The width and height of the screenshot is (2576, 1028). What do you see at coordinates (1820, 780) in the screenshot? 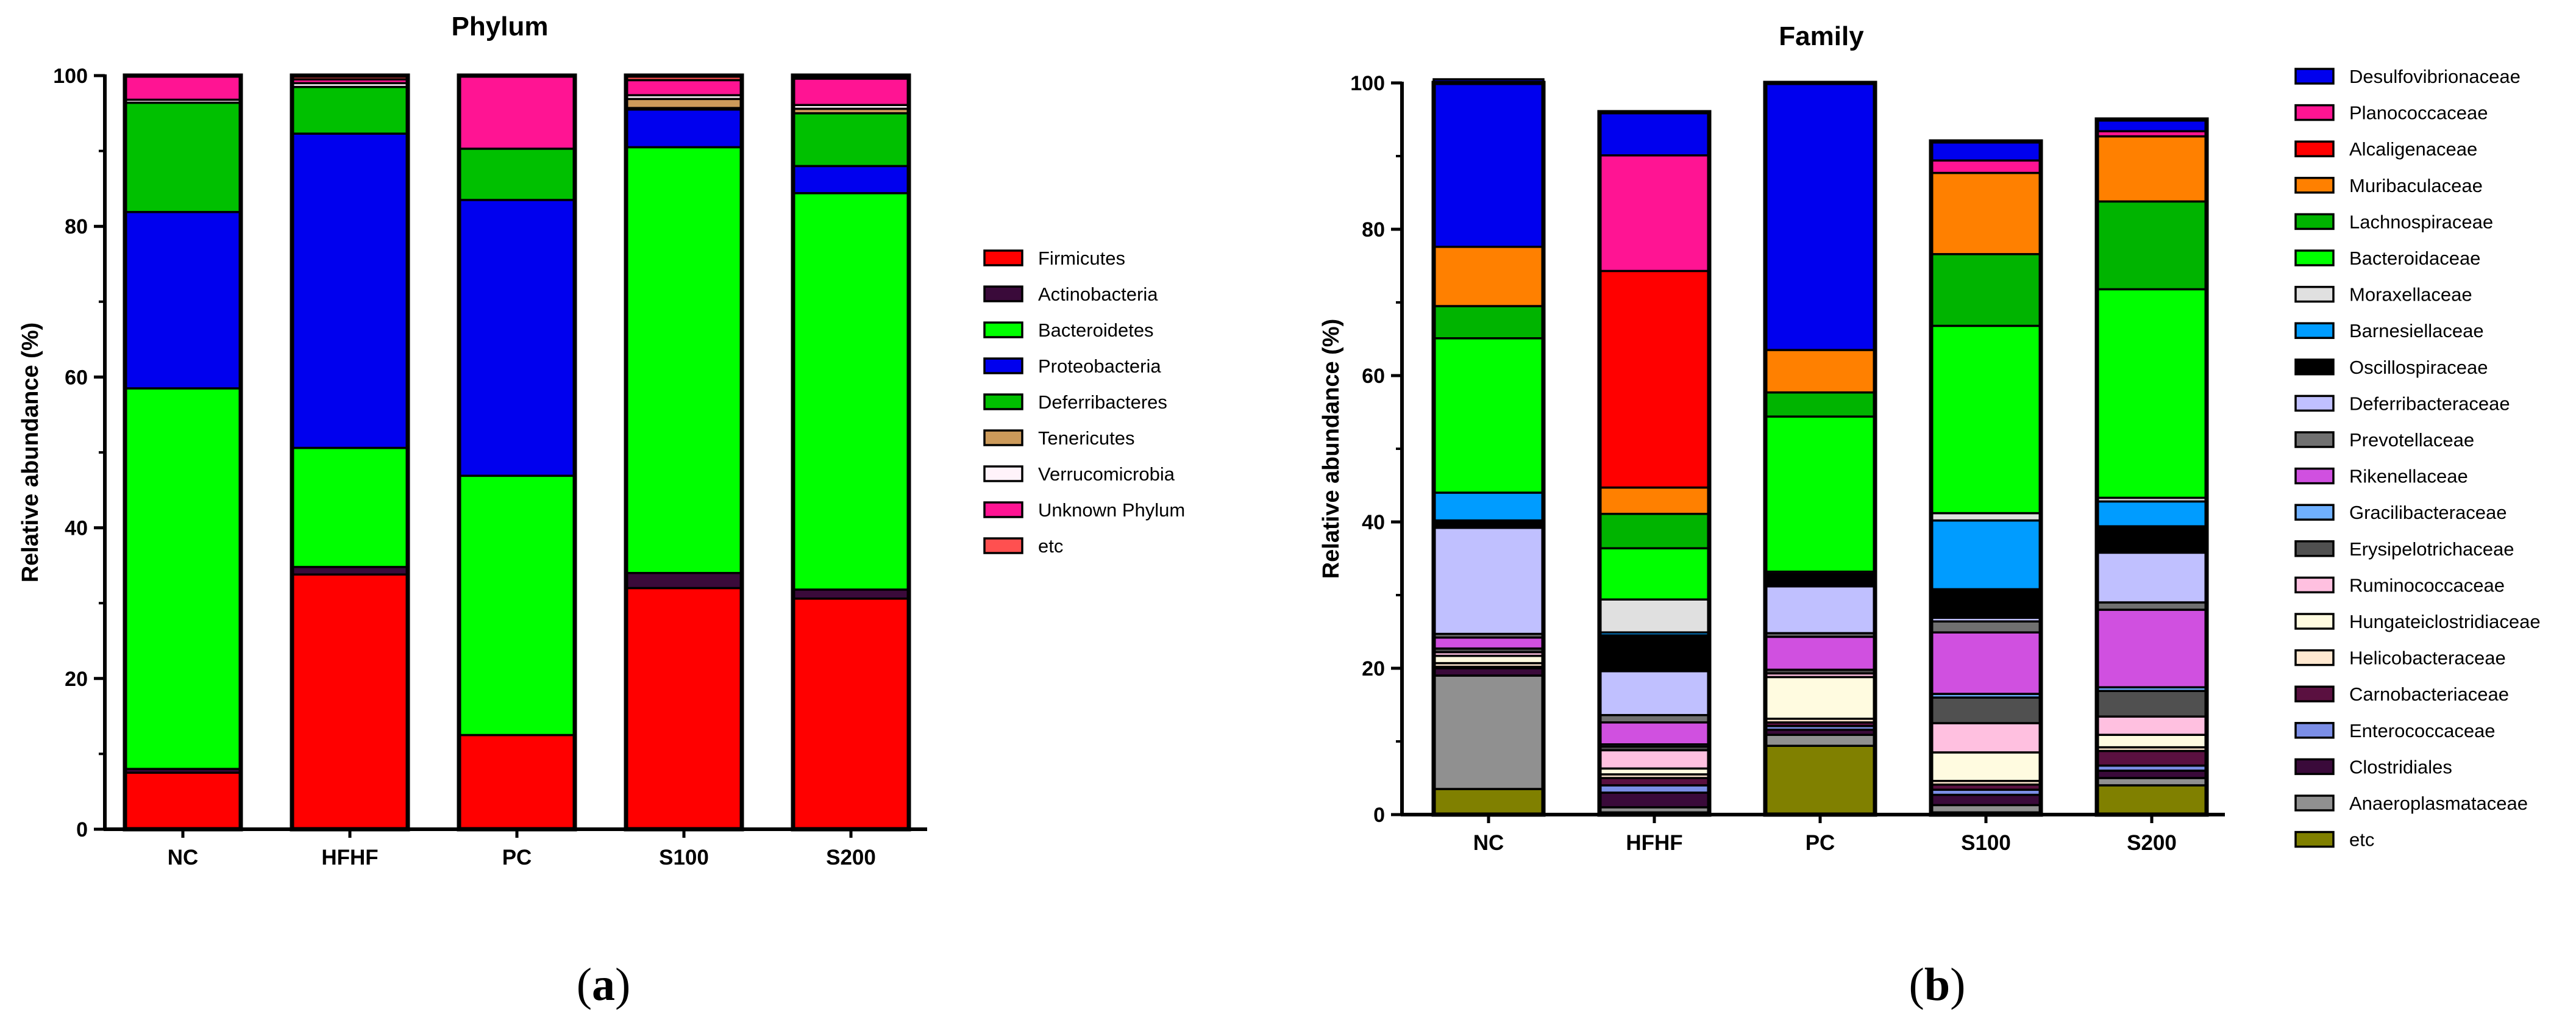
I see `bar-segment-etc-pc` at bounding box center [1820, 780].